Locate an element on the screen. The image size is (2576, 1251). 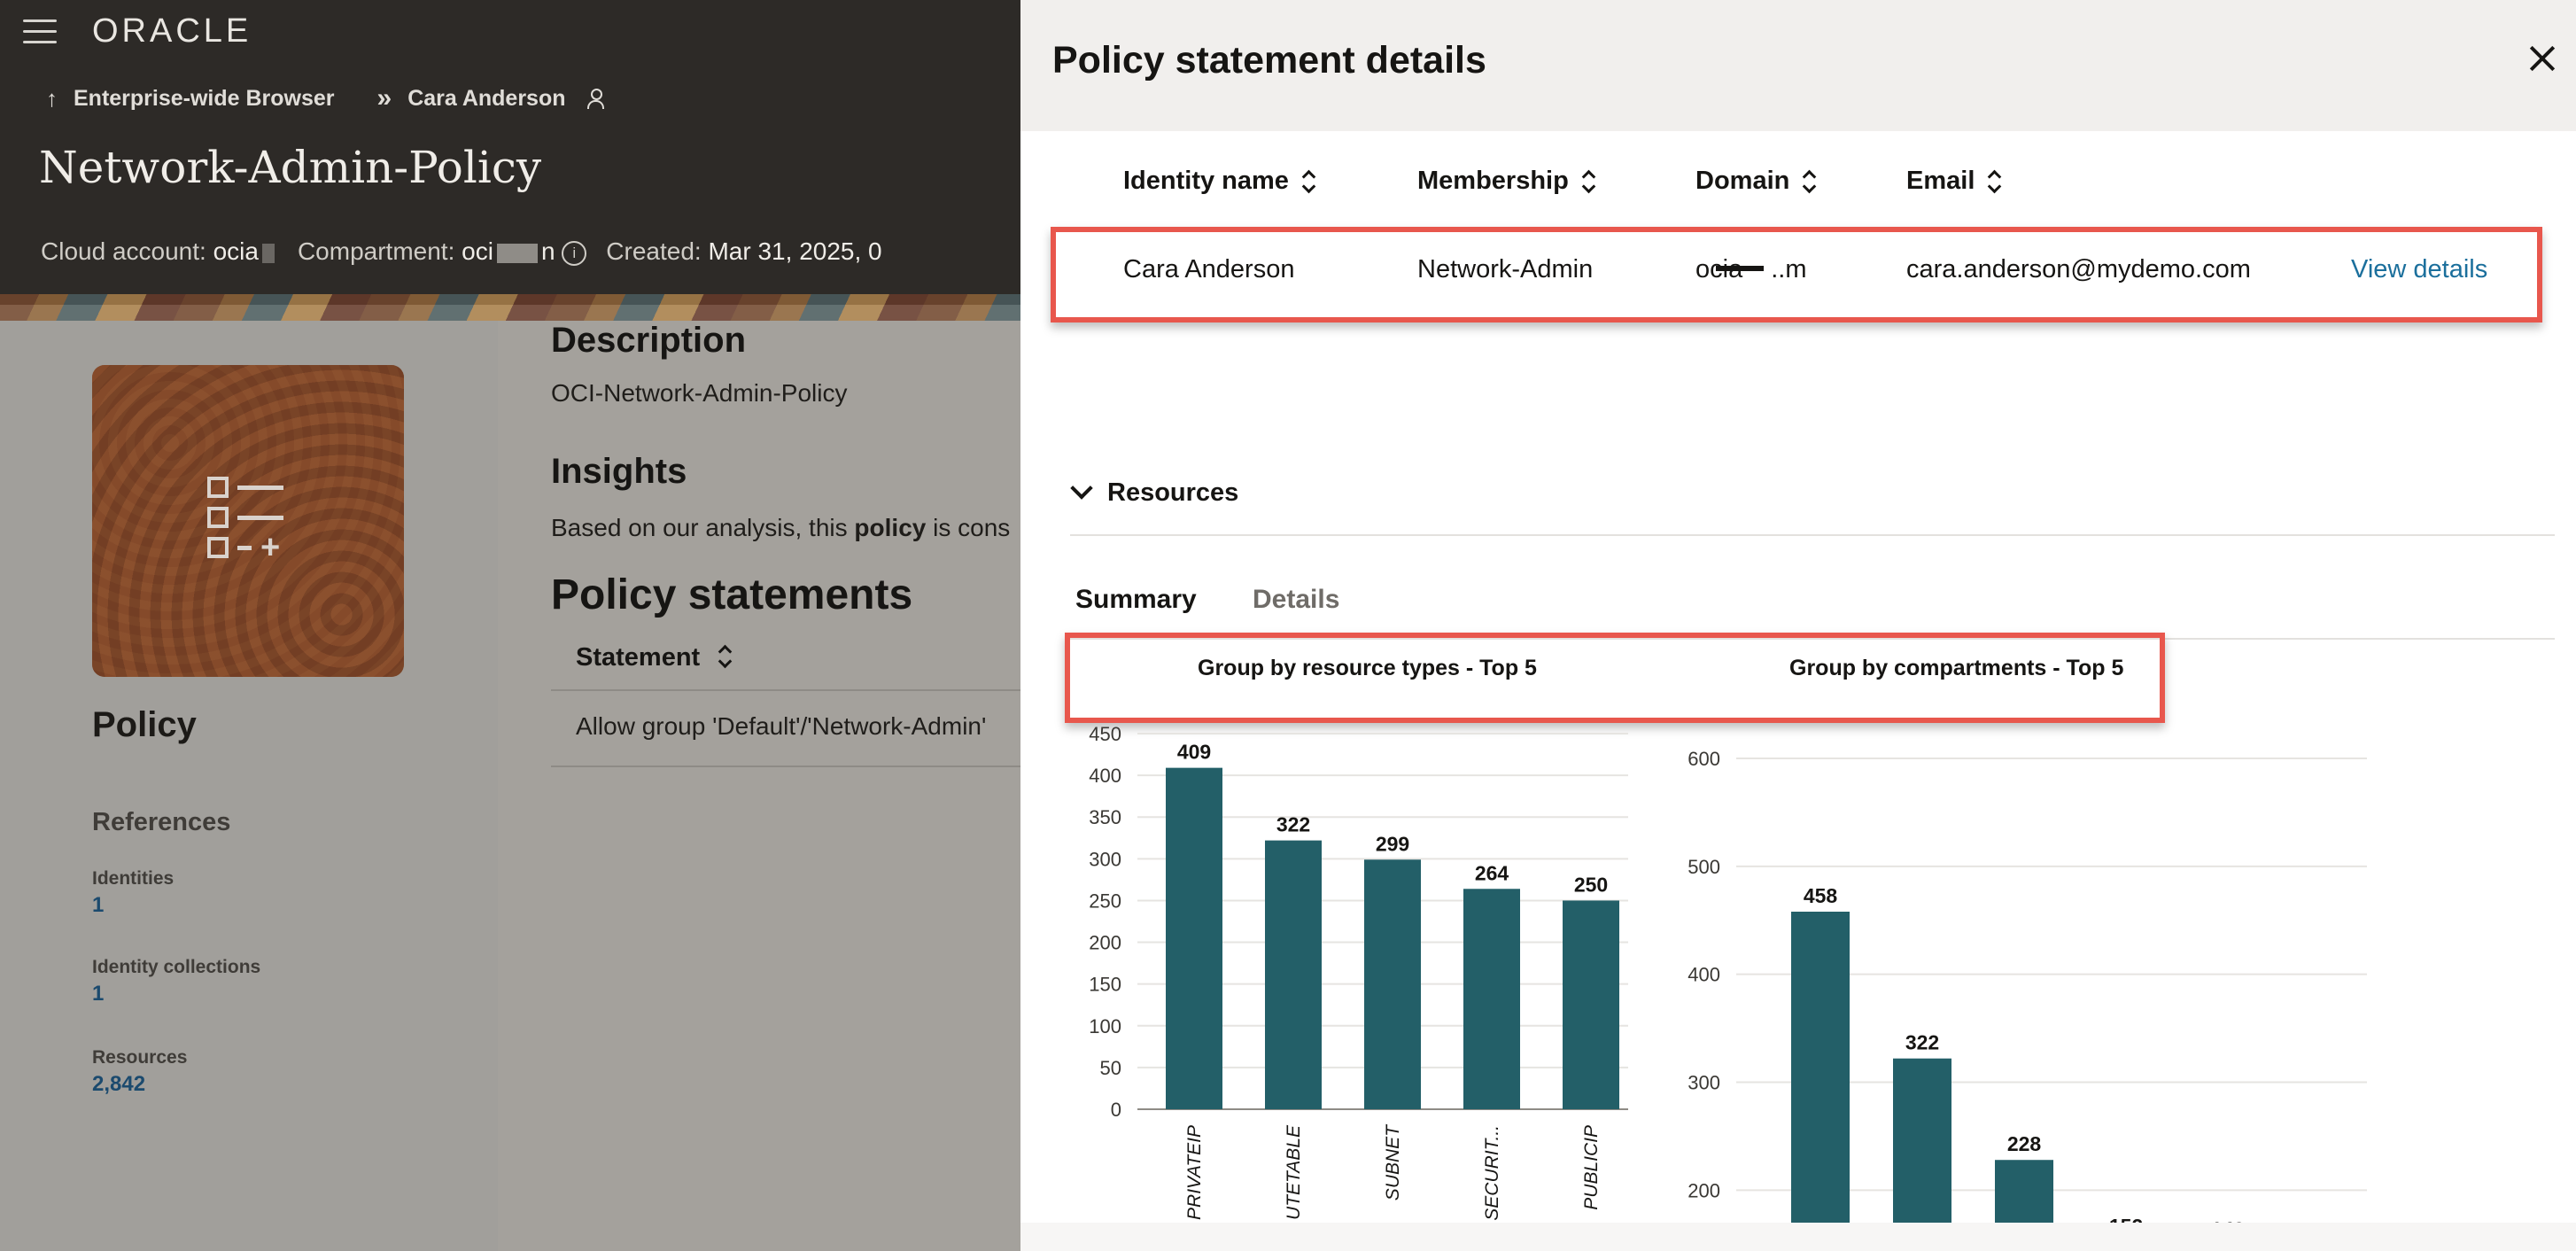
policy-tile: + is located at coordinates (248, 521).